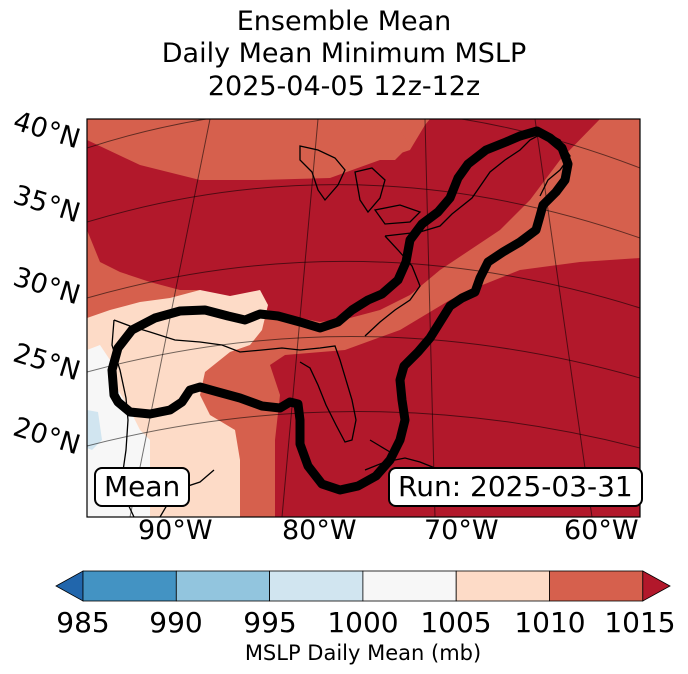  What do you see at coordinates (461, 530) in the screenshot?
I see `lon-label-70w: 70°W` at bounding box center [461, 530].